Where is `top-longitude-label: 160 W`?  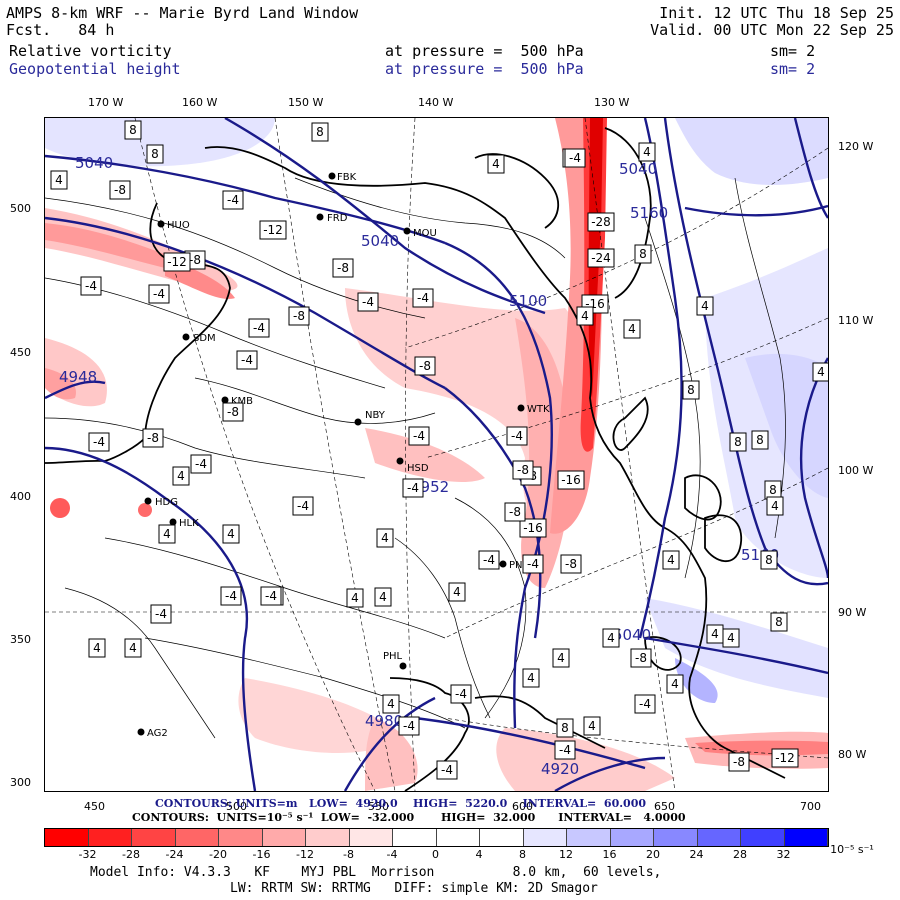
top-longitude-label: 160 W is located at coordinates (200, 102).